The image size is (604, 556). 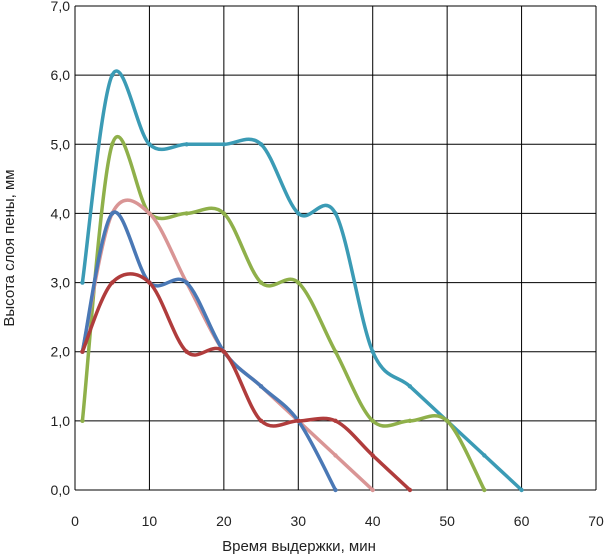 I want to click on y-tick-label: 0,0, so click(x=61, y=490).